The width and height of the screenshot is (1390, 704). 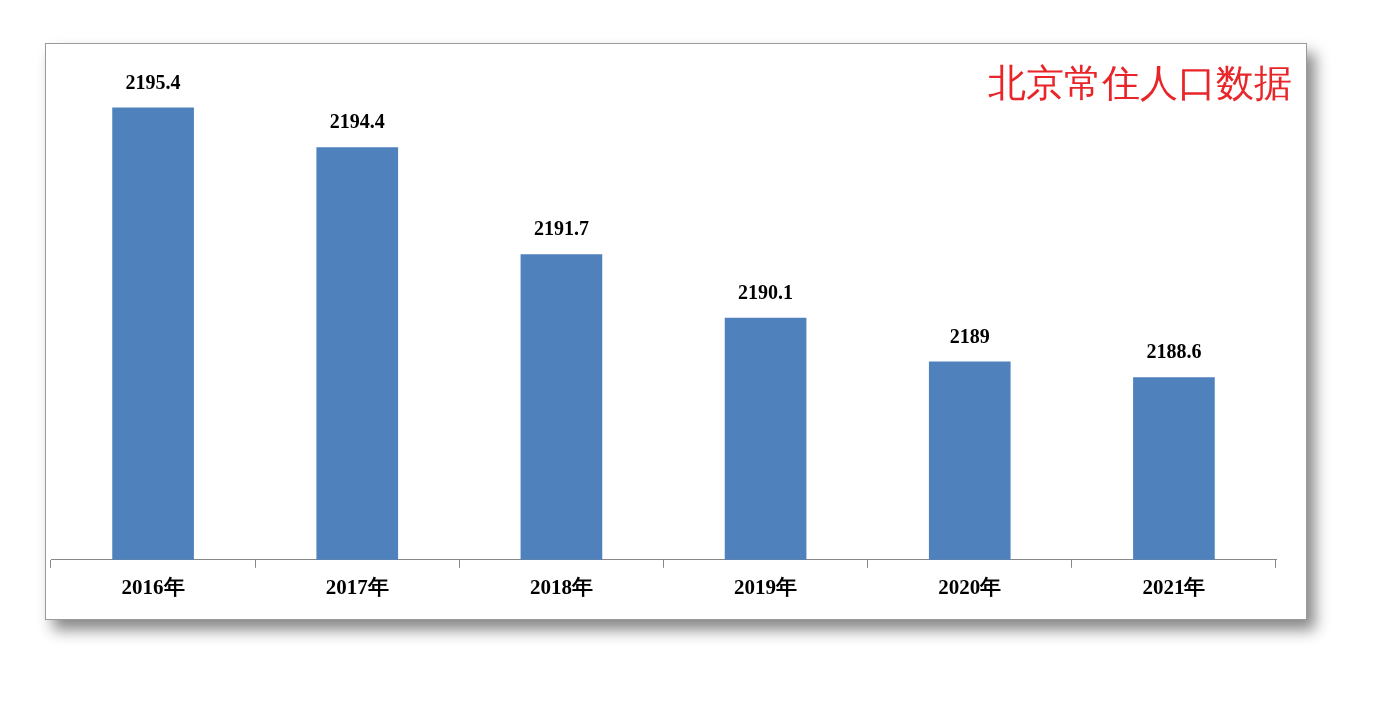 What do you see at coordinates (969, 335) in the screenshot?
I see `data-label: 2189` at bounding box center [969, 335].